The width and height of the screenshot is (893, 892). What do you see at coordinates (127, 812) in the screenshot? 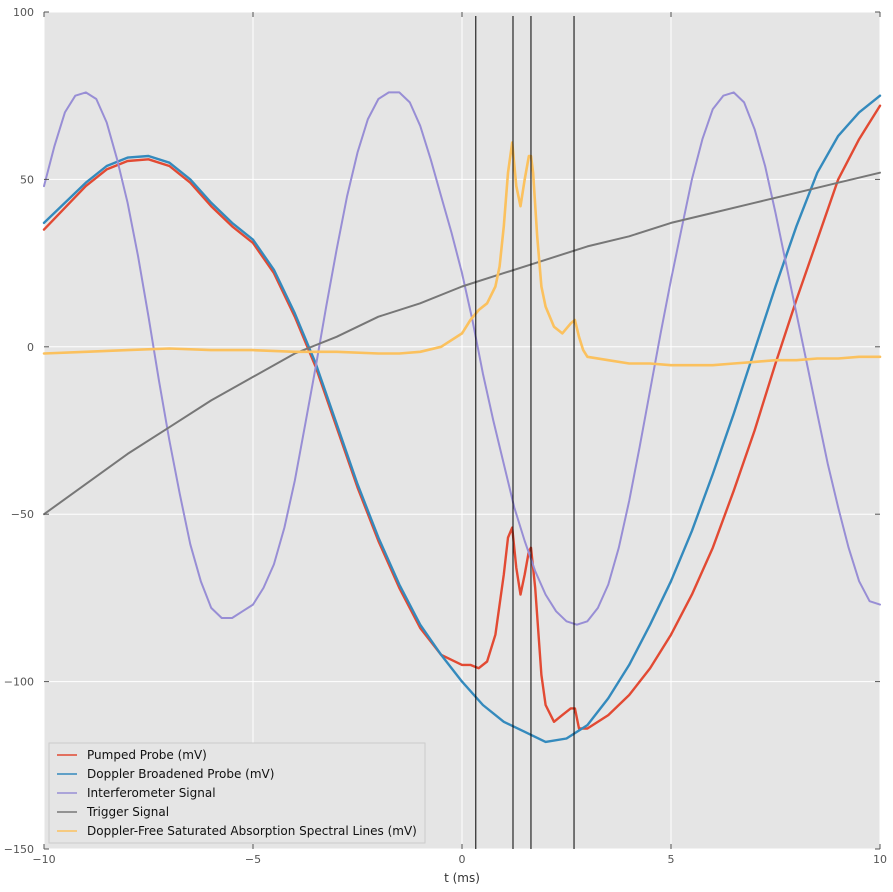
I see `legend-label: Trigger Signal` at bounding box center [127, 812].